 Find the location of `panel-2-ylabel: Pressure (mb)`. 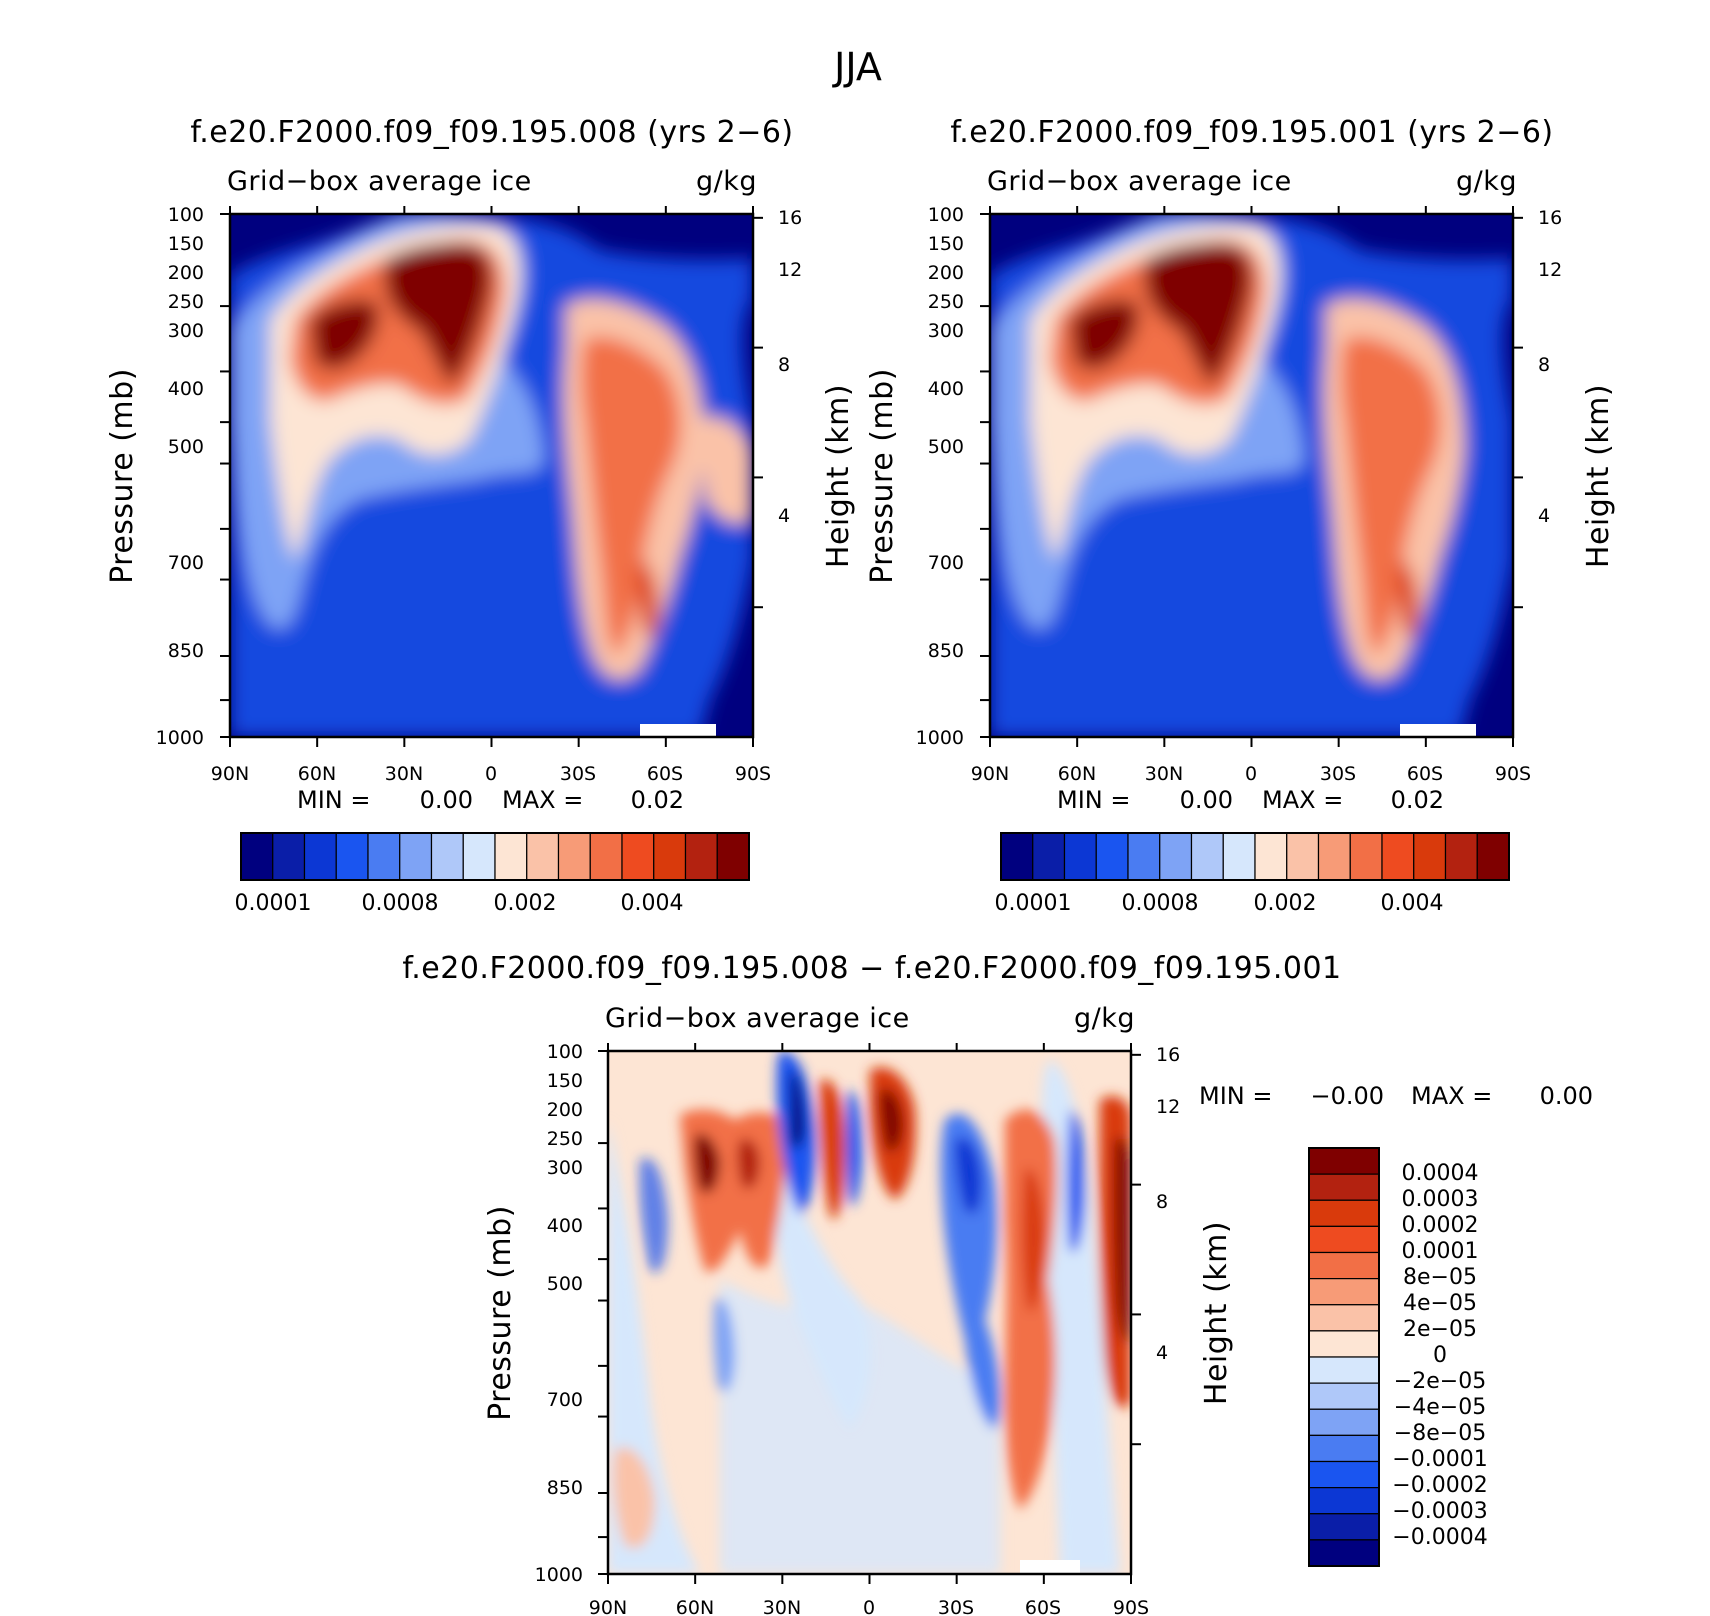

panel-2-ylabel: Pressure (mb) is located at coordinates (882, 476).